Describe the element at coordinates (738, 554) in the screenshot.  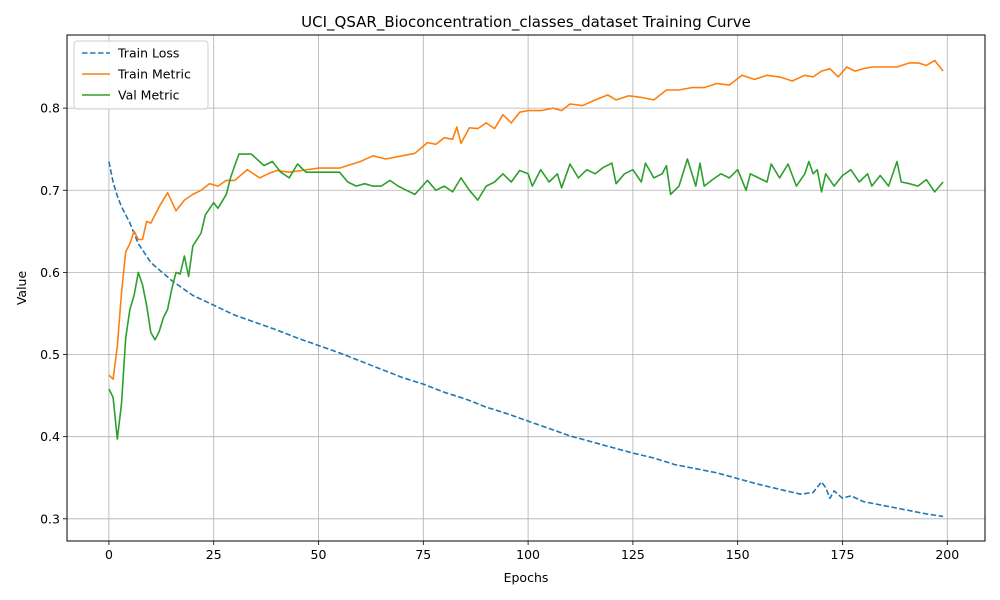
I see `x-tick-label: 150` at that location.